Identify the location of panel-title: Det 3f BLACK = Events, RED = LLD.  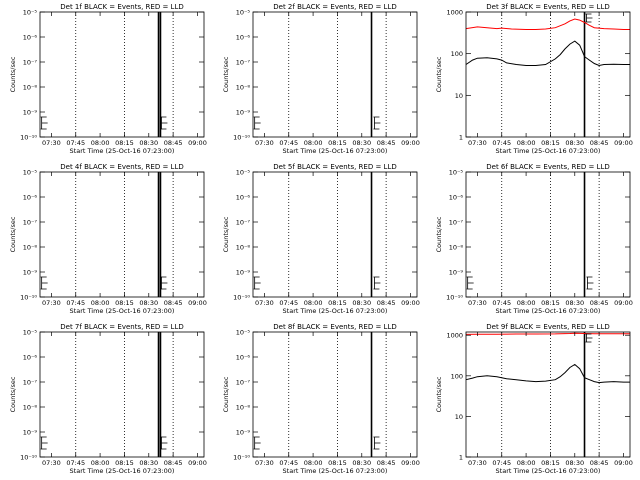
(547, 7).